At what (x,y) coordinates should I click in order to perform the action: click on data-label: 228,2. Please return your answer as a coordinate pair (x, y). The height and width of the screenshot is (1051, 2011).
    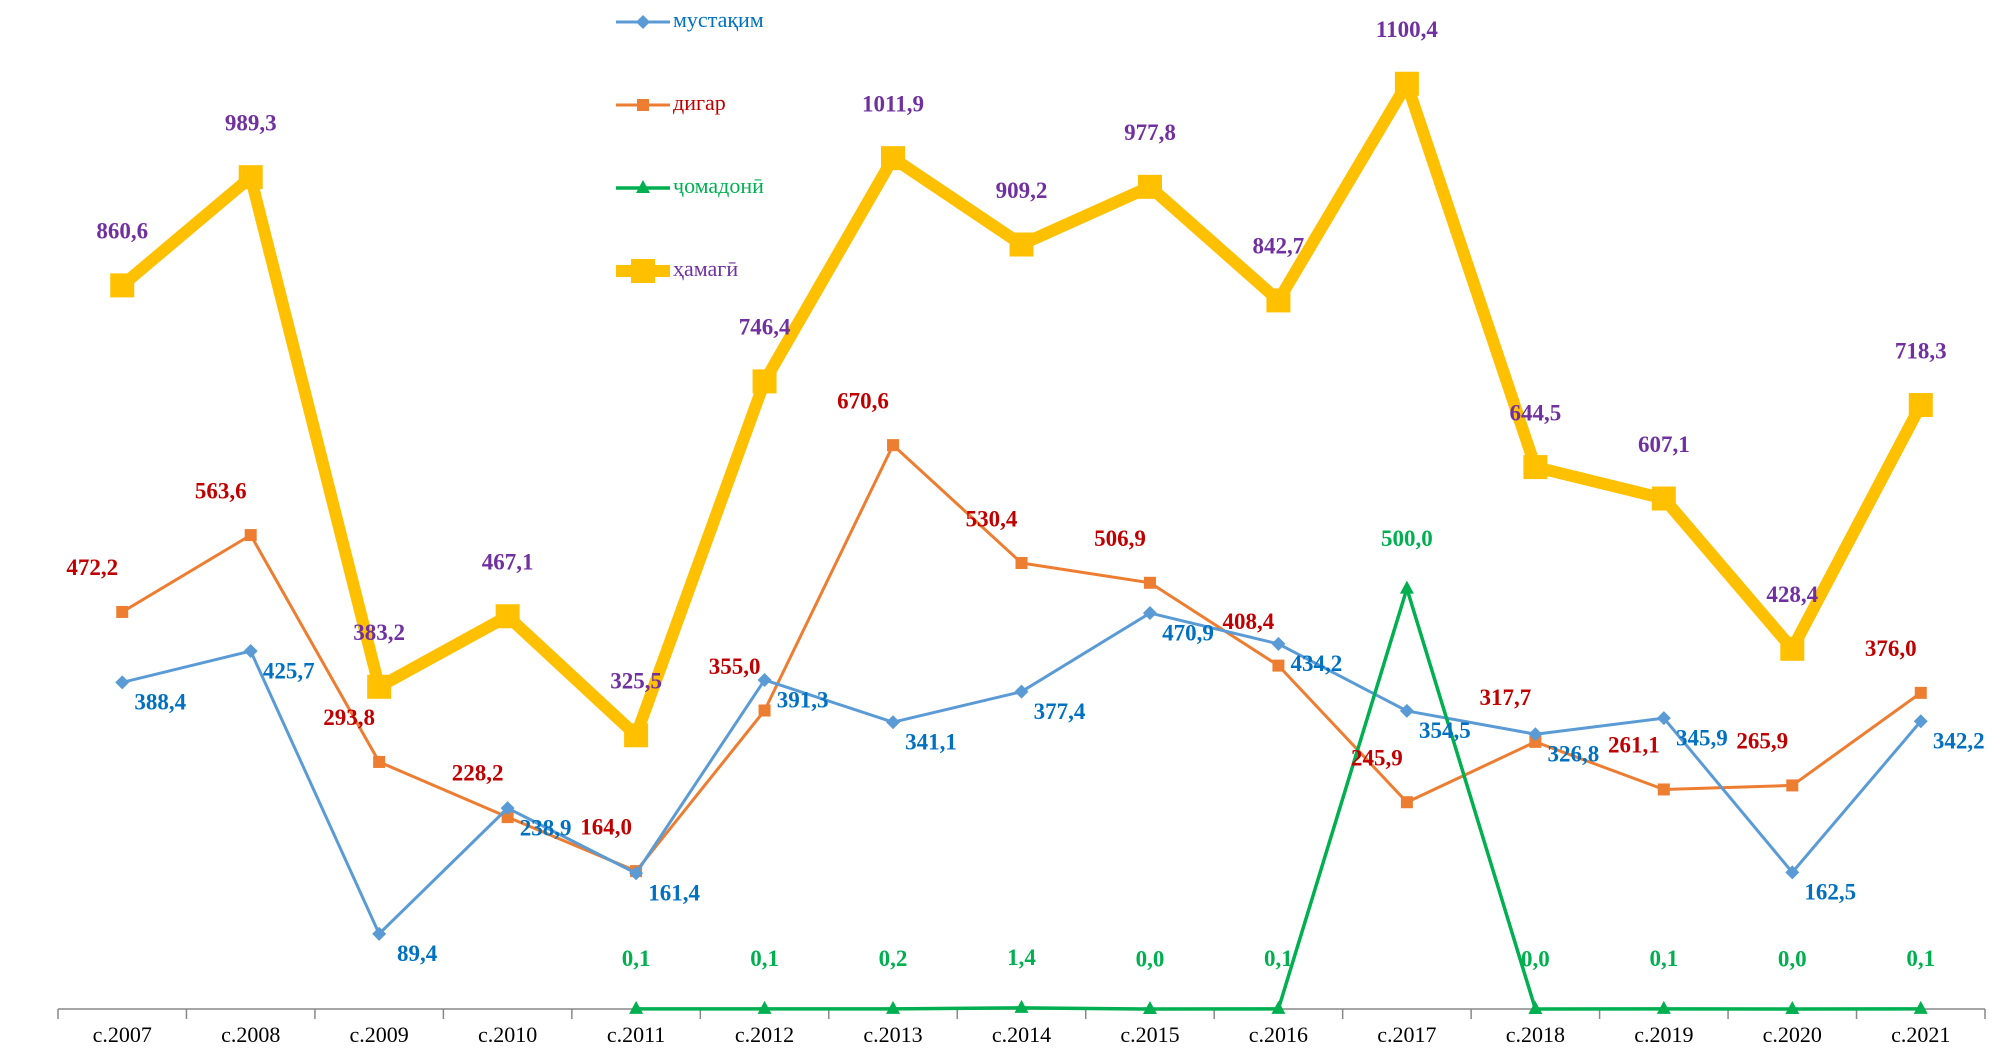
    Looking at the image, I should click on (478, 772).